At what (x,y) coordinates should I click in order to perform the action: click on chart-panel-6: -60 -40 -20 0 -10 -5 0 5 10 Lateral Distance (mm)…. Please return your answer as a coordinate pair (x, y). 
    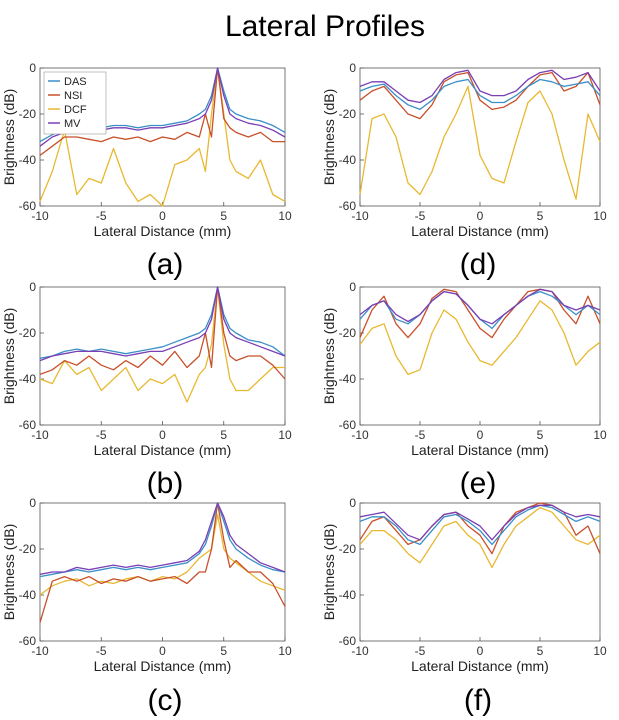
    Looking at the image, I should click on (464, 606).